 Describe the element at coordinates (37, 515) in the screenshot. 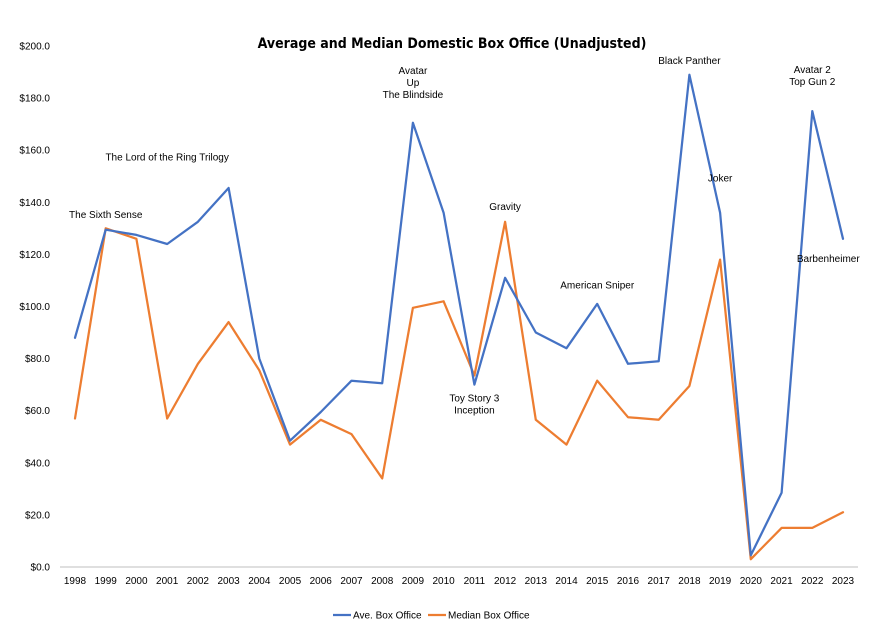

I see `y-tick-label: $20.0` at that location.